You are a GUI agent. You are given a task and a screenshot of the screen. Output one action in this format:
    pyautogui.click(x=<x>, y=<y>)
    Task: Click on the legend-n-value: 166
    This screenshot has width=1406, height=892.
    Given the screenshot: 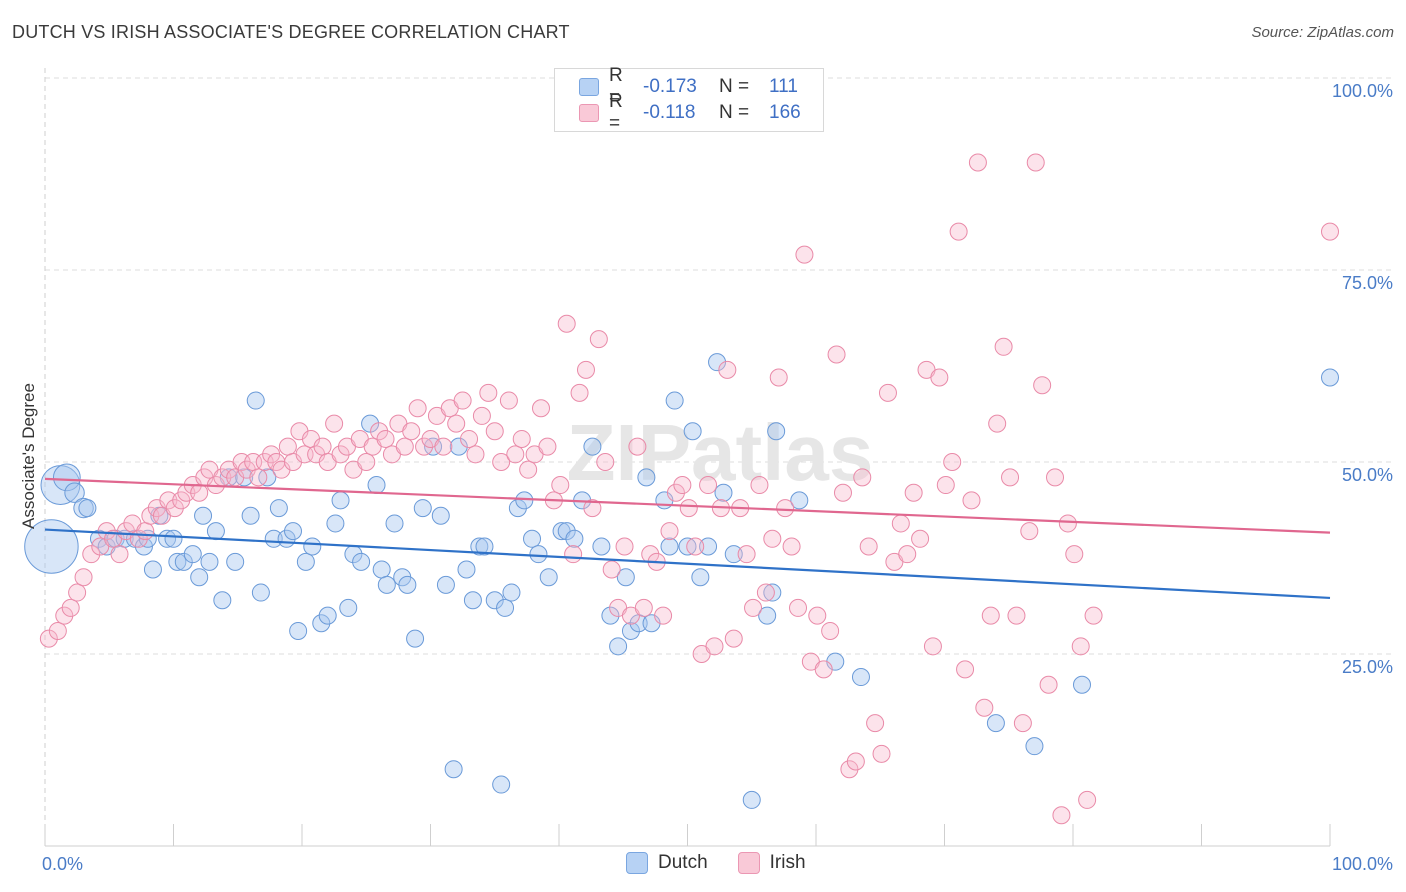 What is the action you would take?
    pyautogui.click(x=785, y=112)
    